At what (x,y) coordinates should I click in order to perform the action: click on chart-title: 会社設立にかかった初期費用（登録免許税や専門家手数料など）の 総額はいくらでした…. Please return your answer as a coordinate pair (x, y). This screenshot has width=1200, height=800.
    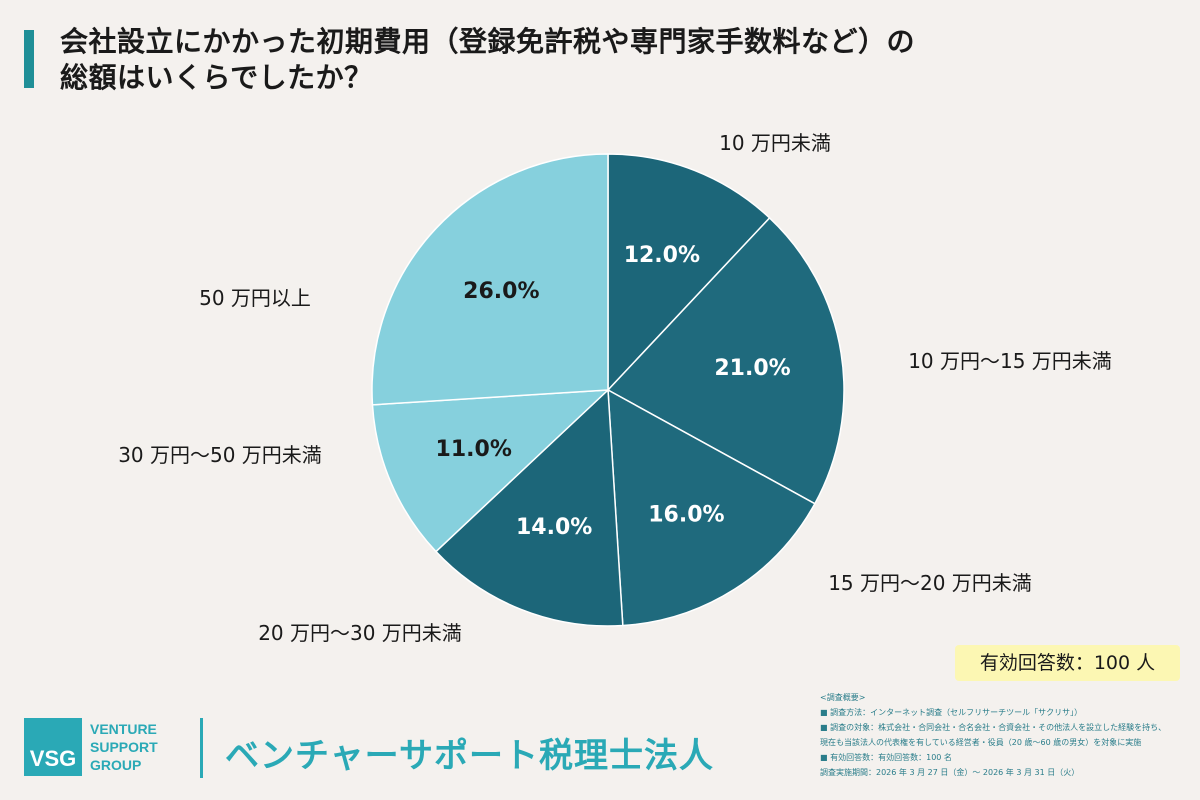
    Looking at the image, I should click on (560, 60).